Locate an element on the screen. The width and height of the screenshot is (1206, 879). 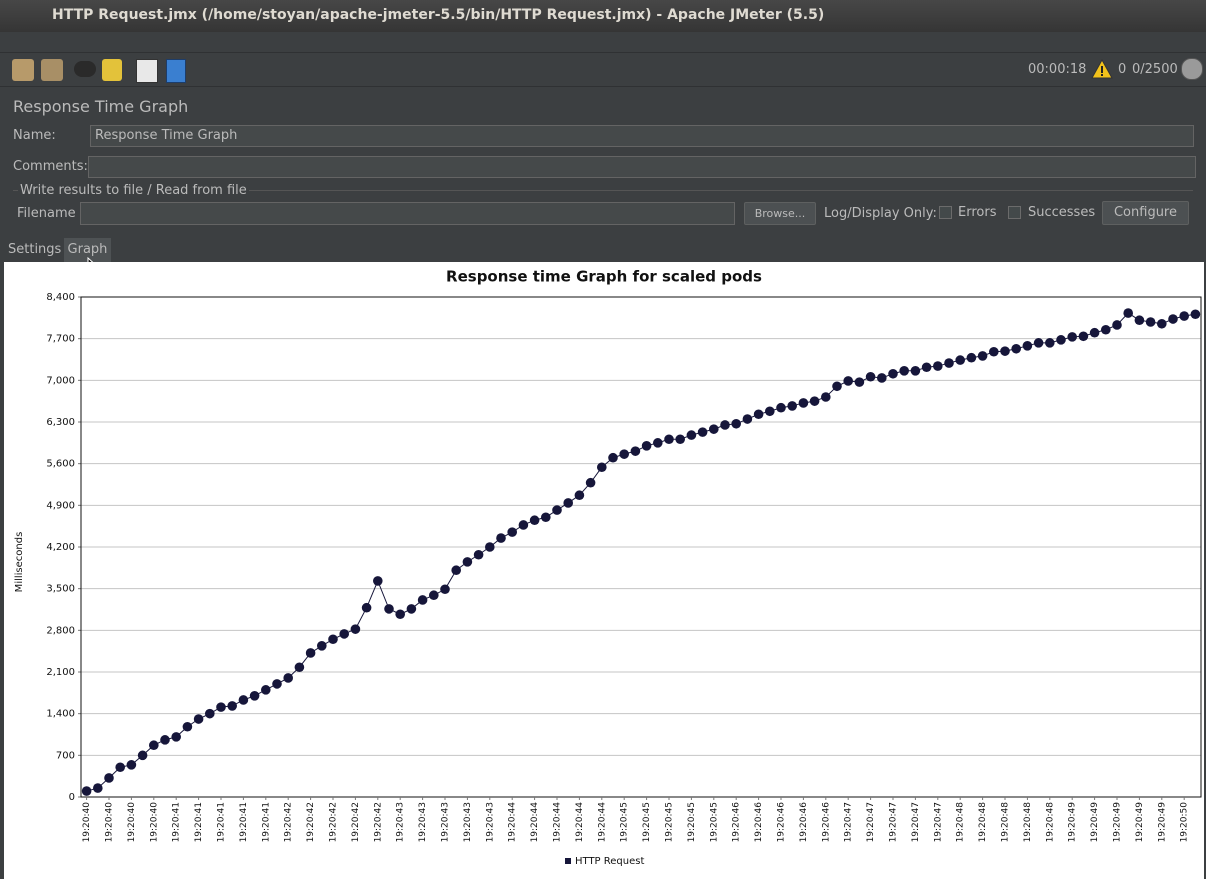
successes-checkbox is located at coordinates (1014, 212).